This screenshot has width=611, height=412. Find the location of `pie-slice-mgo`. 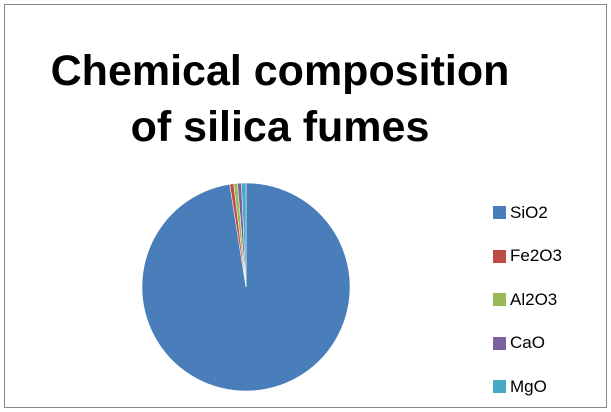

pie-slice-mgo is located at coordinates (244, 235).